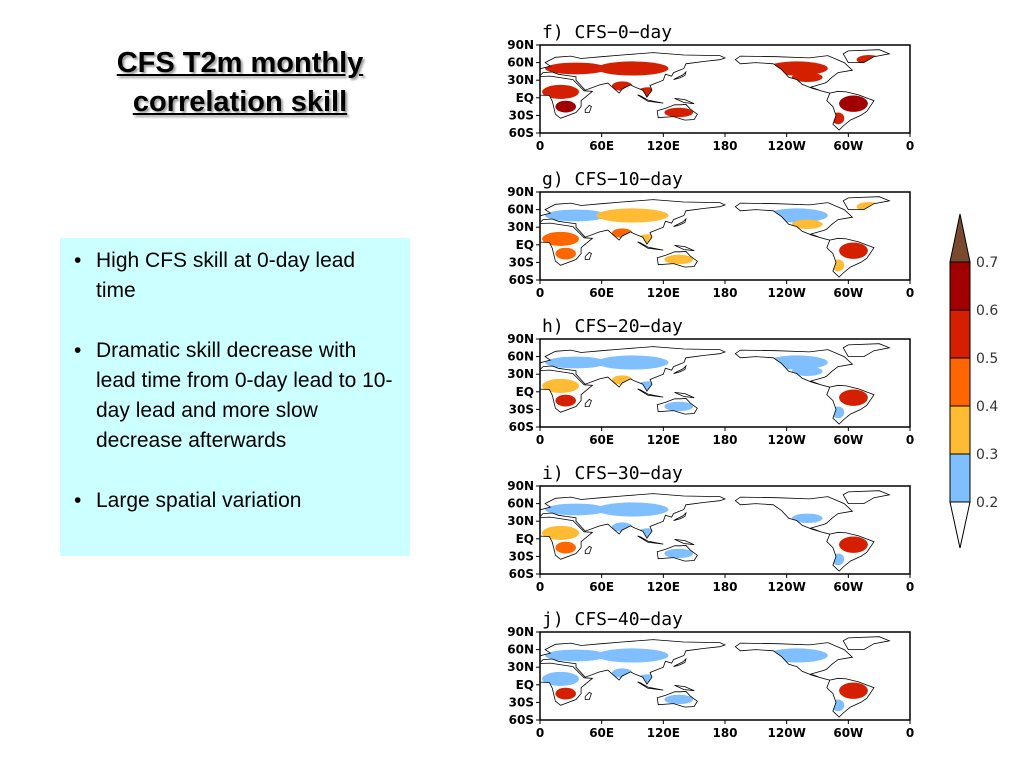 This screenshot has height=768, width=1024. What do you see at coordinates (240, 83) in the screenshot?
I see `slide-title: CFS T2m monthly correlation skill` at bounding box center [240, 83].